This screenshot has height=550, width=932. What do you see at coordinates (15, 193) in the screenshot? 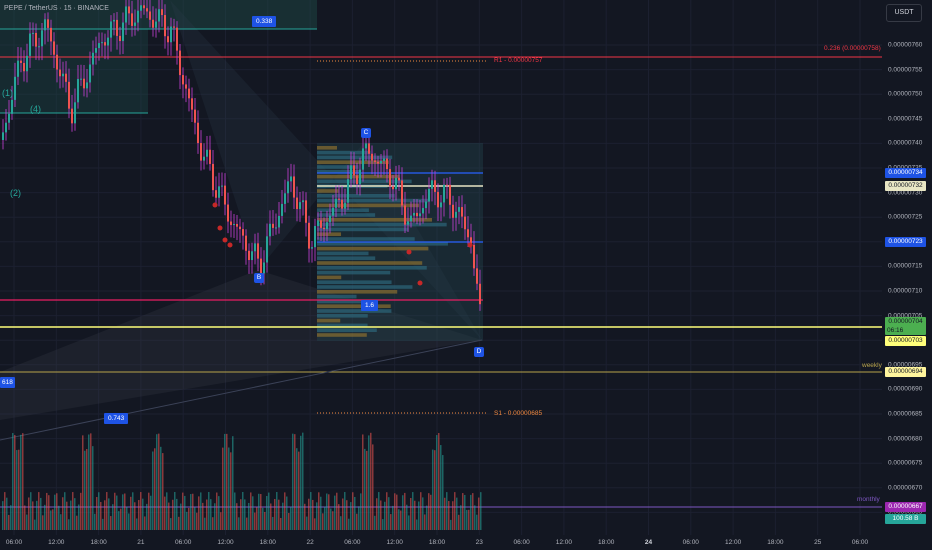
I see `wave-label: (2)` at bounding box center [15, 193].